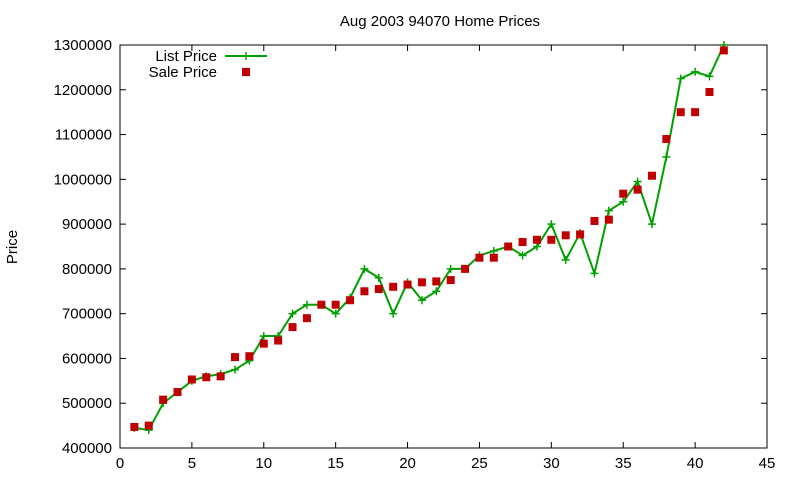 The height and width of the screenshot is (480, 800). Describe the element at coordinates (440, 21) in the screenshot. I see `chart-title: Aug 2003 94070 Home Prices` at that location.